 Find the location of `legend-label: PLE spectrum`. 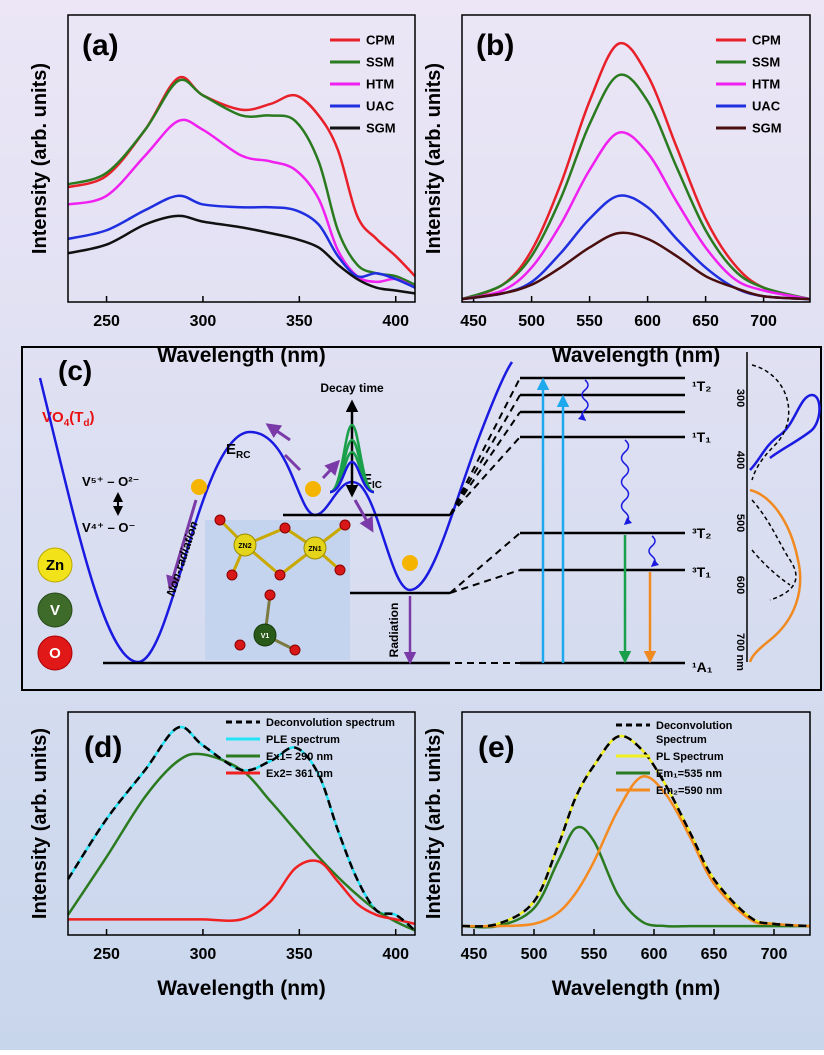

legend-label: PLE spectrum is located at coordinates (303, 740).